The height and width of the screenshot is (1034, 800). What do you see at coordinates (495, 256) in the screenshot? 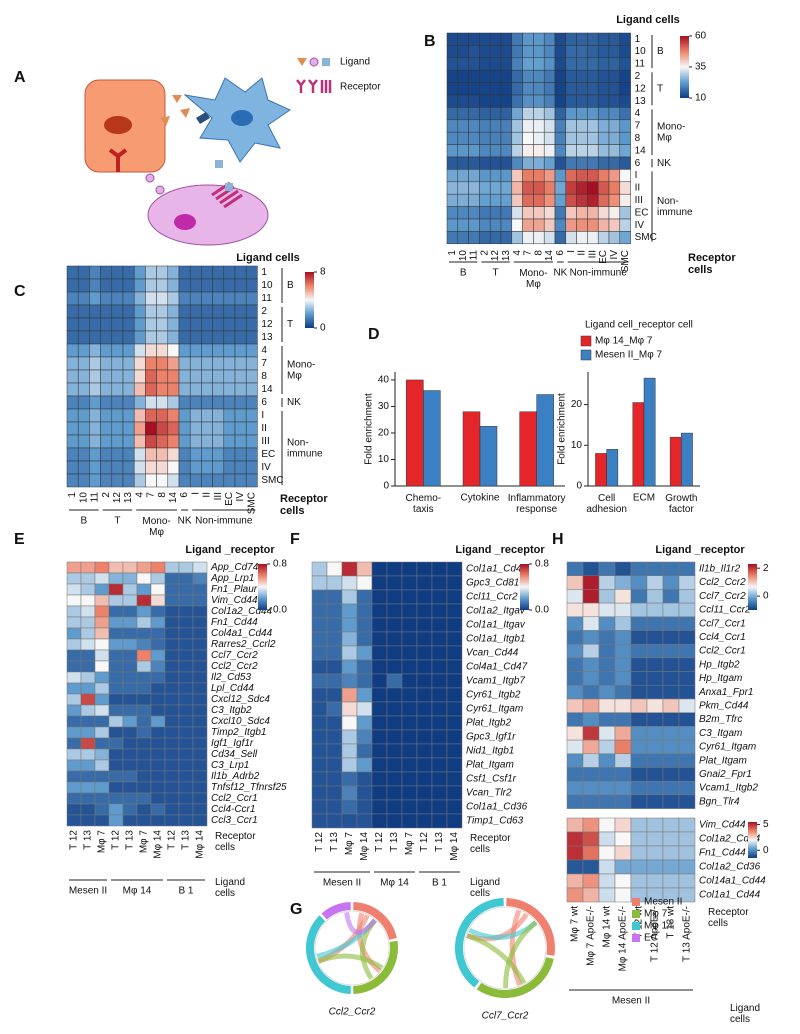
I see `col-label: 12` at bounding box center [495, 256].